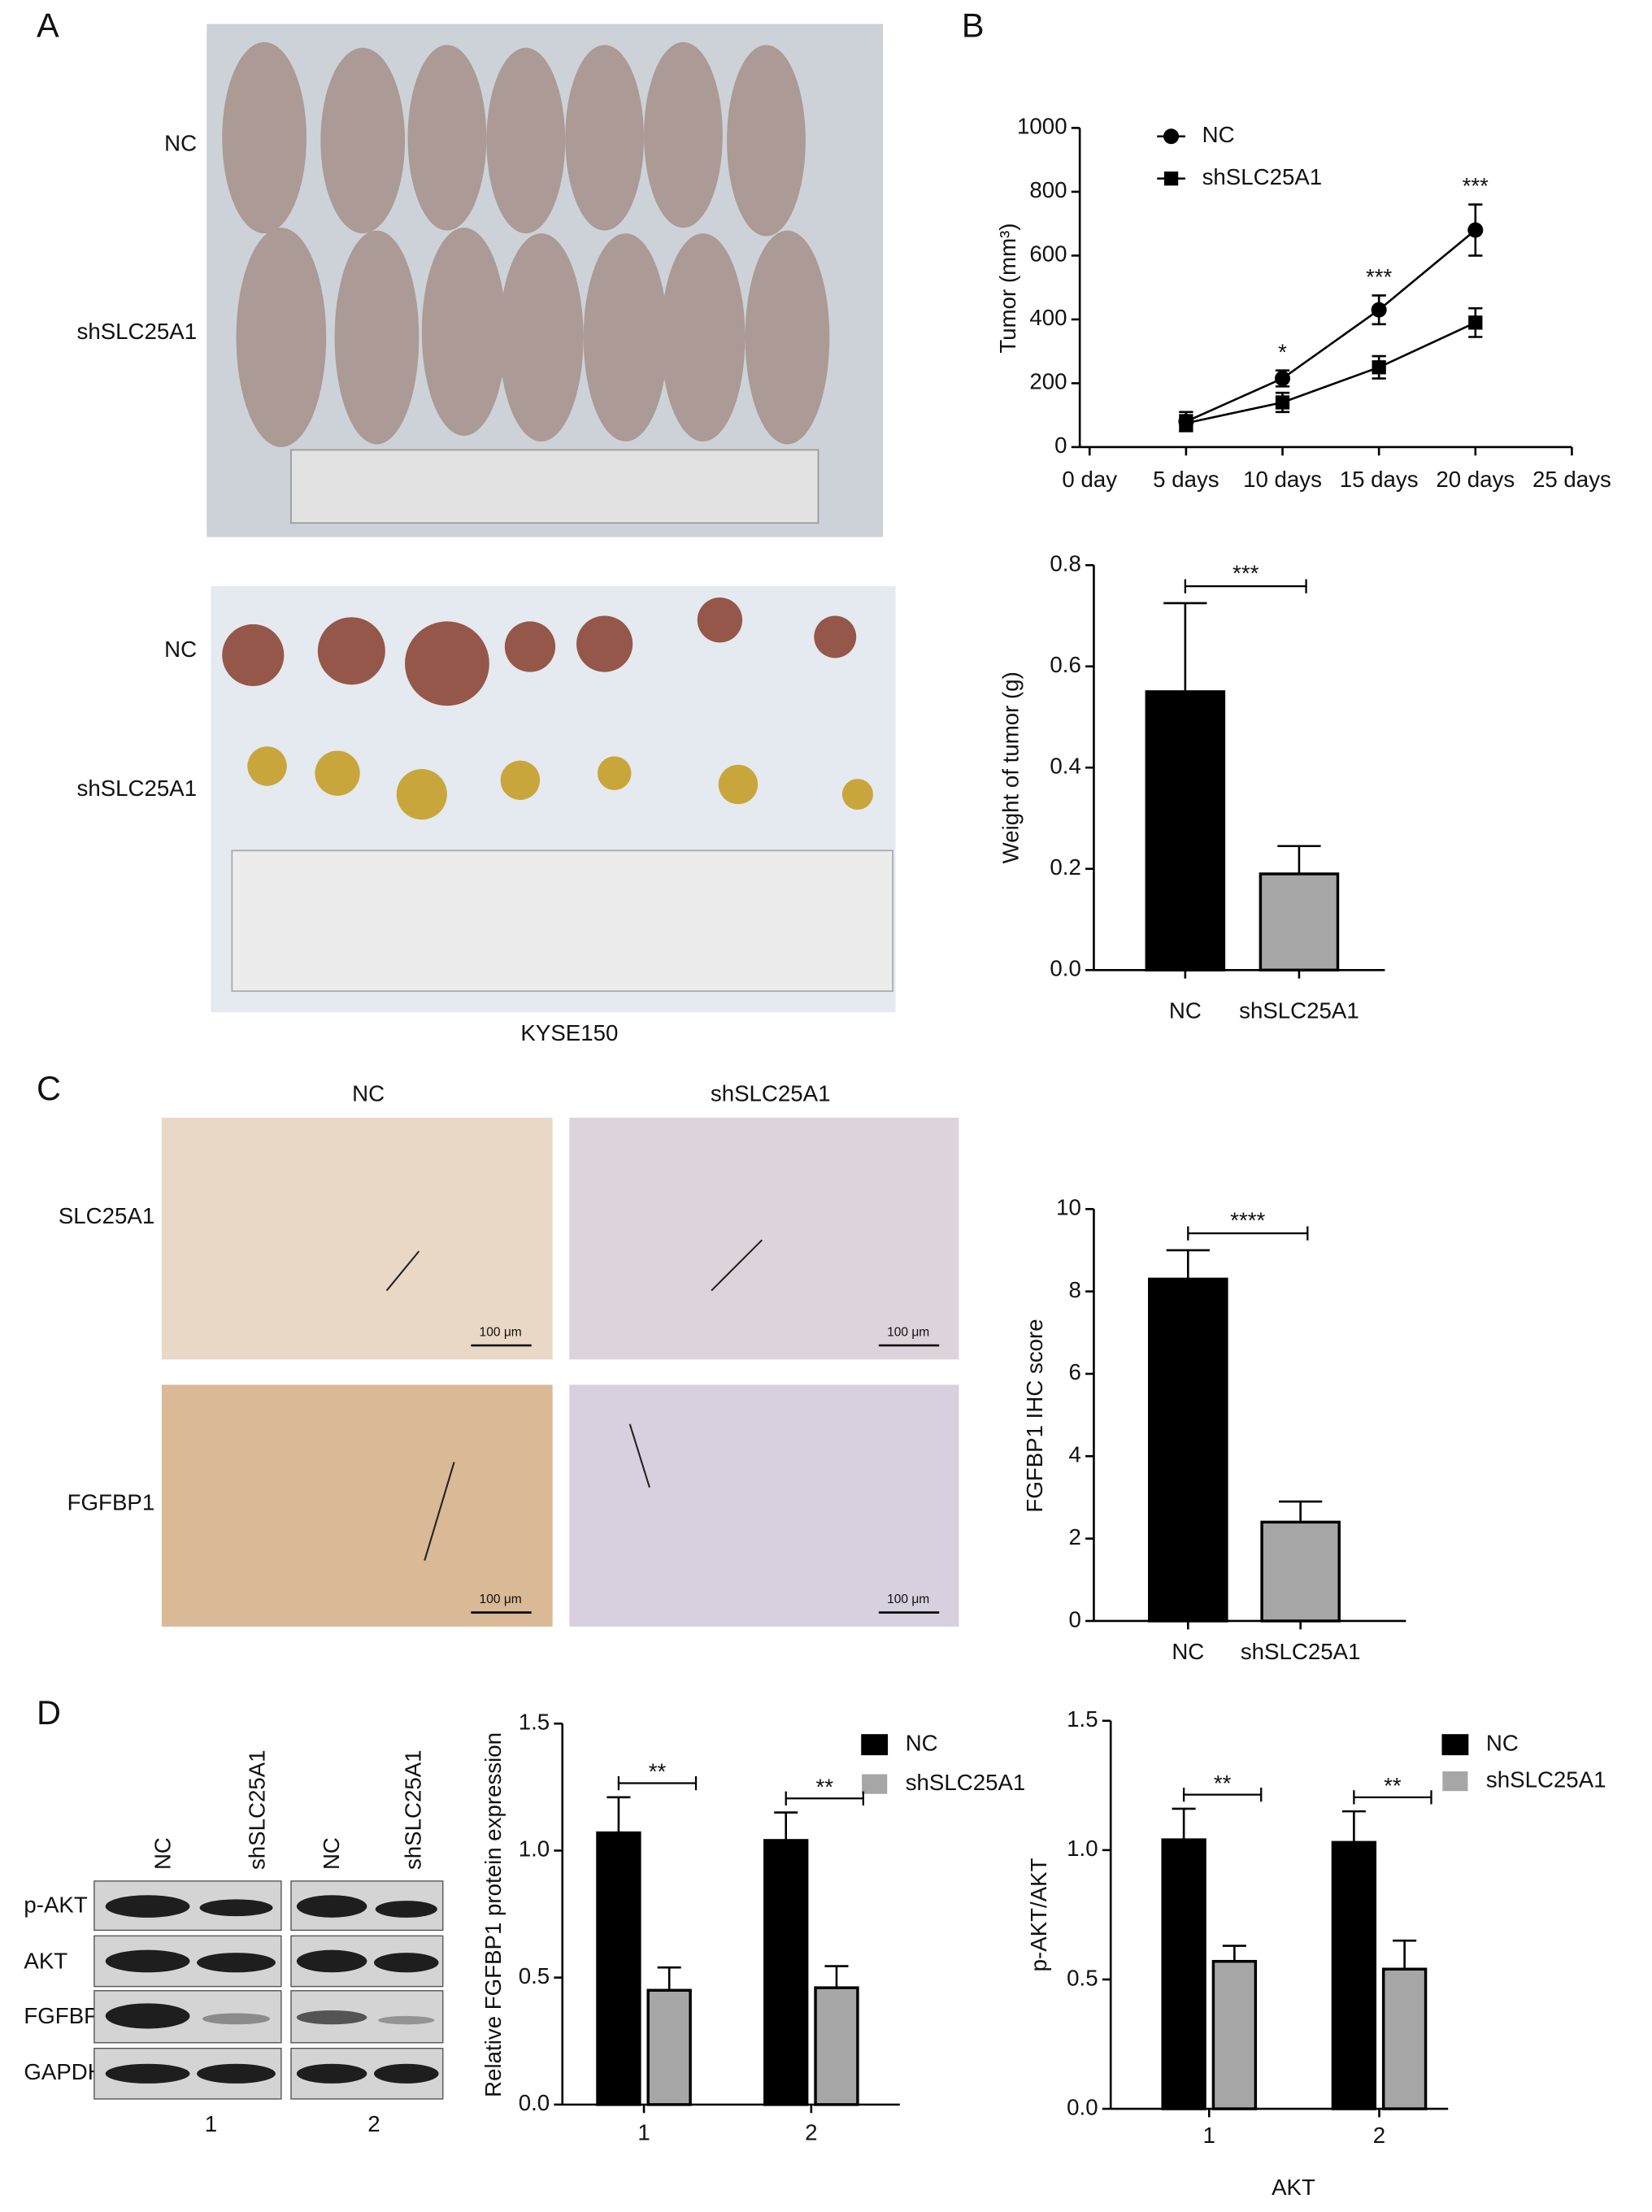 This screenshot has height=2212, width=1652. Describe the element at coordinates (1034, 1415) in the screenshot. I see `y-axis-label: FGFBP1 IHC score` at that location.